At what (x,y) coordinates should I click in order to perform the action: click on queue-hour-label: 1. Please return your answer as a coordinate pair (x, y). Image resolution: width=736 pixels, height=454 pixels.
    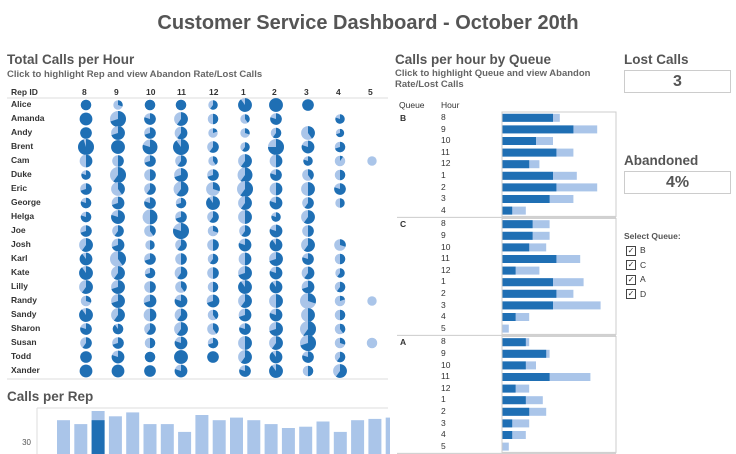
    Looking at the image, I should click on (443, 281).